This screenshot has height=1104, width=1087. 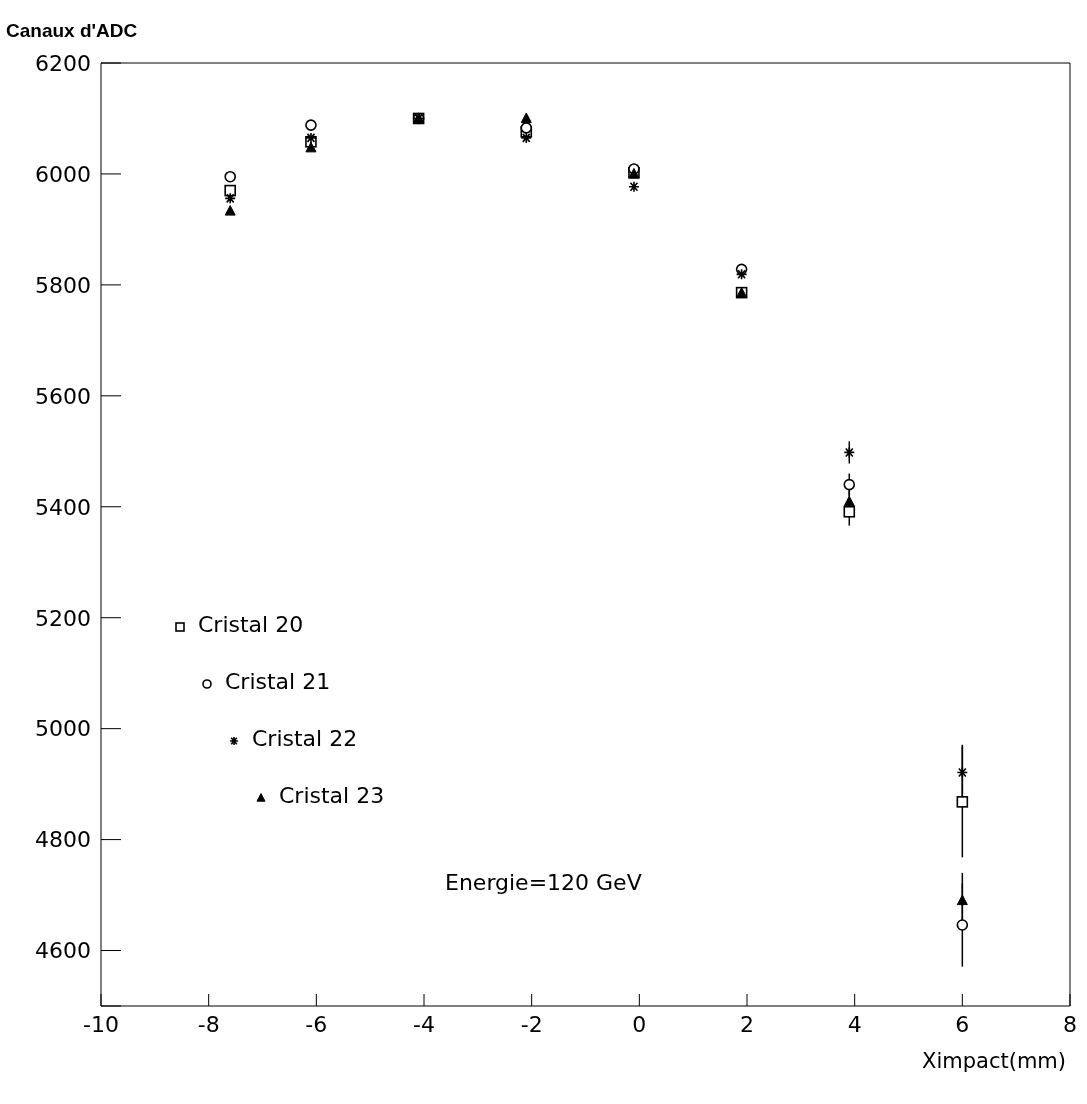 What do you see at coordinates (316, 1024) in the screenshot?
I see `x-tick-label: -6` at bounding box center [316, 1024].